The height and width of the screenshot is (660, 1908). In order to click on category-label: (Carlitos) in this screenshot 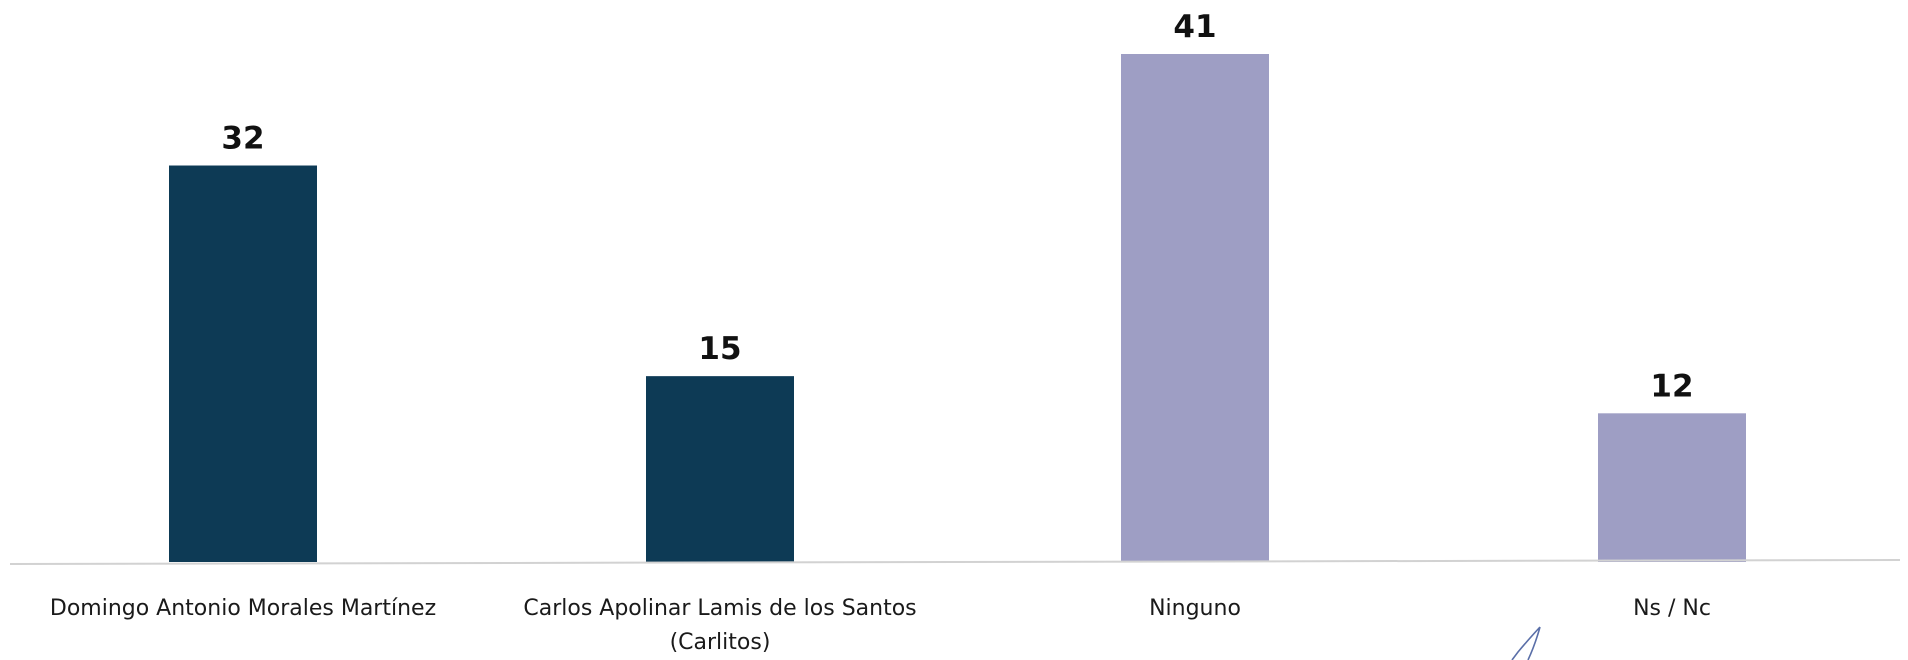, I will do `click(720, 642)`.